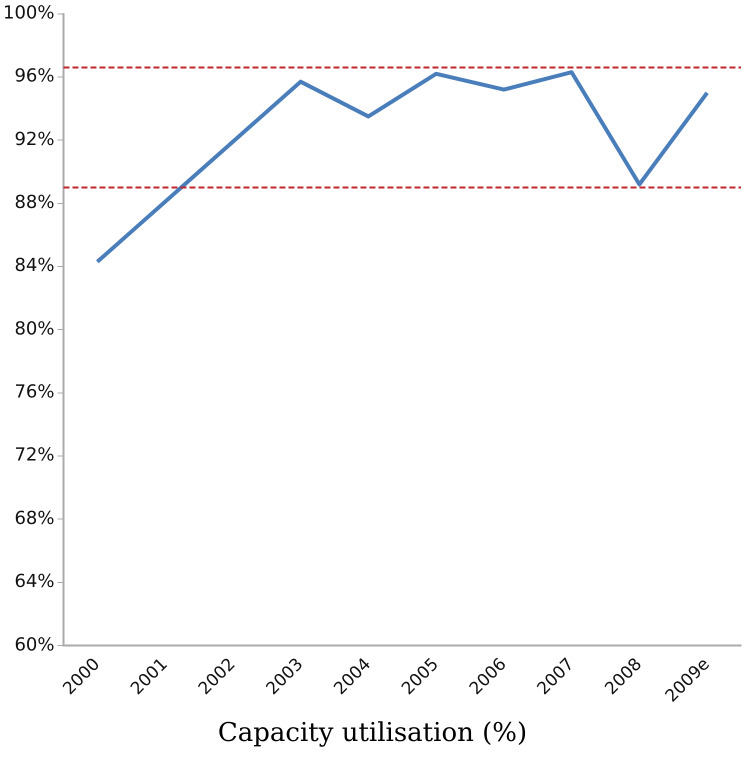 The width and height of the screenshot is (745, 770). Describe the element at coordinates (34, 329) in the screenshot. I see `y-tick-label: 80%` at that location.